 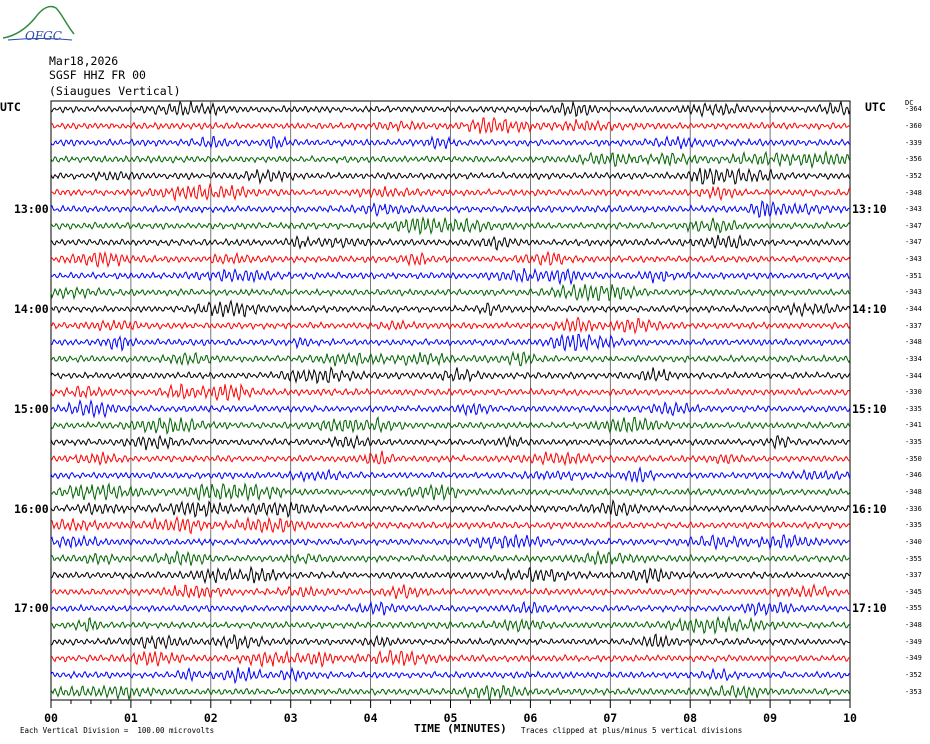 I want to click on dc-offset-label: -351, so click(x=913, y=275).